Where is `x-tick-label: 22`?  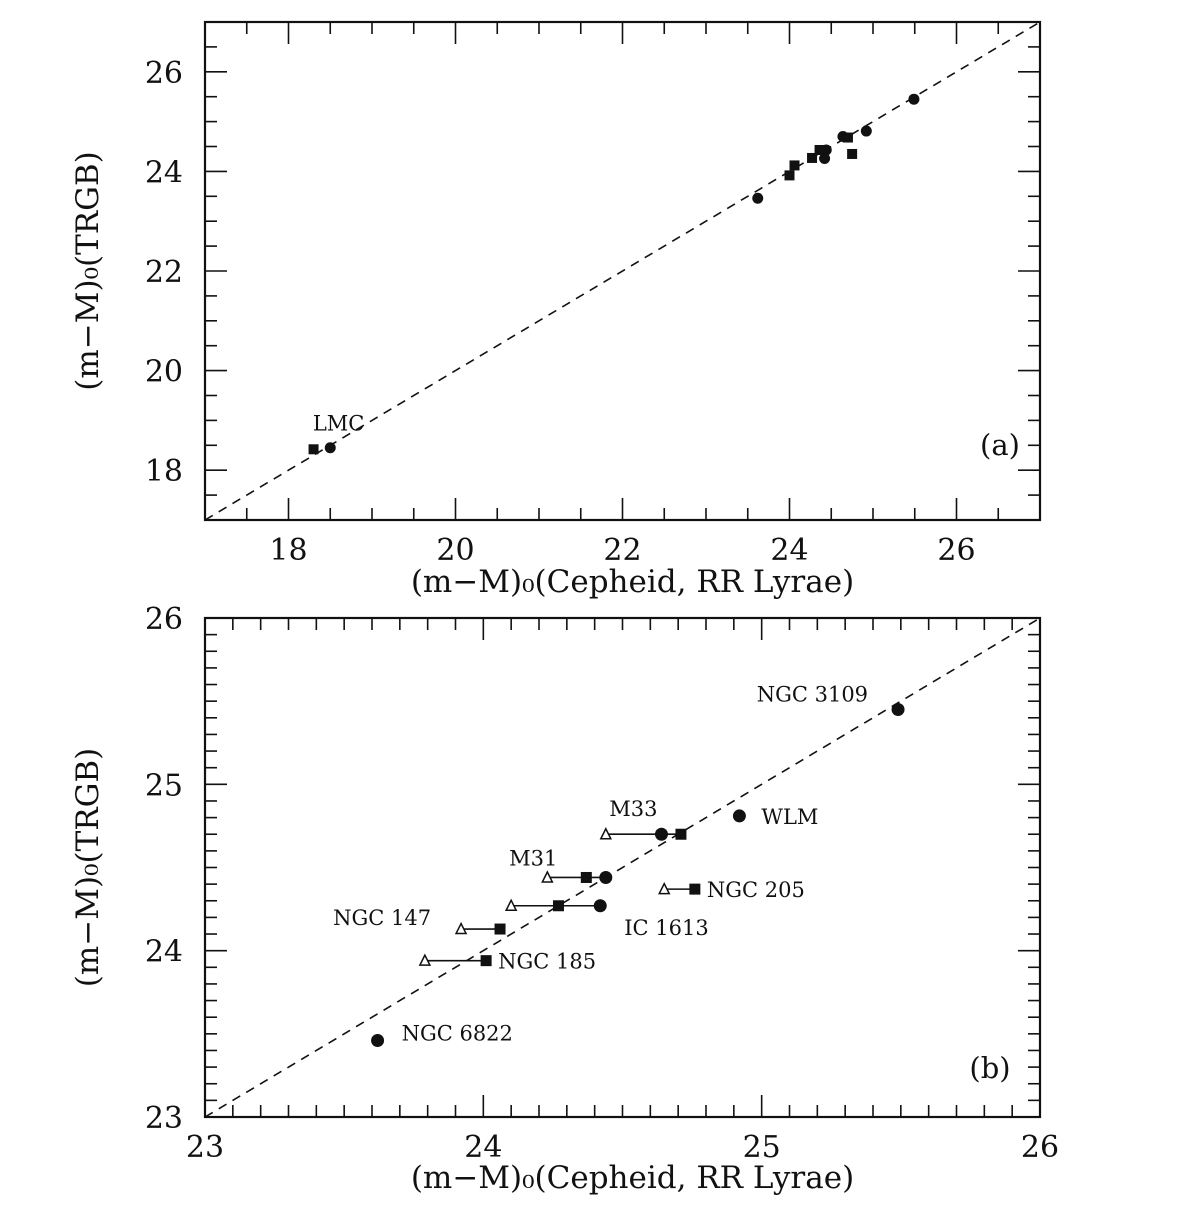 x-tick-label: 22 is located at coordinates (622, 550).